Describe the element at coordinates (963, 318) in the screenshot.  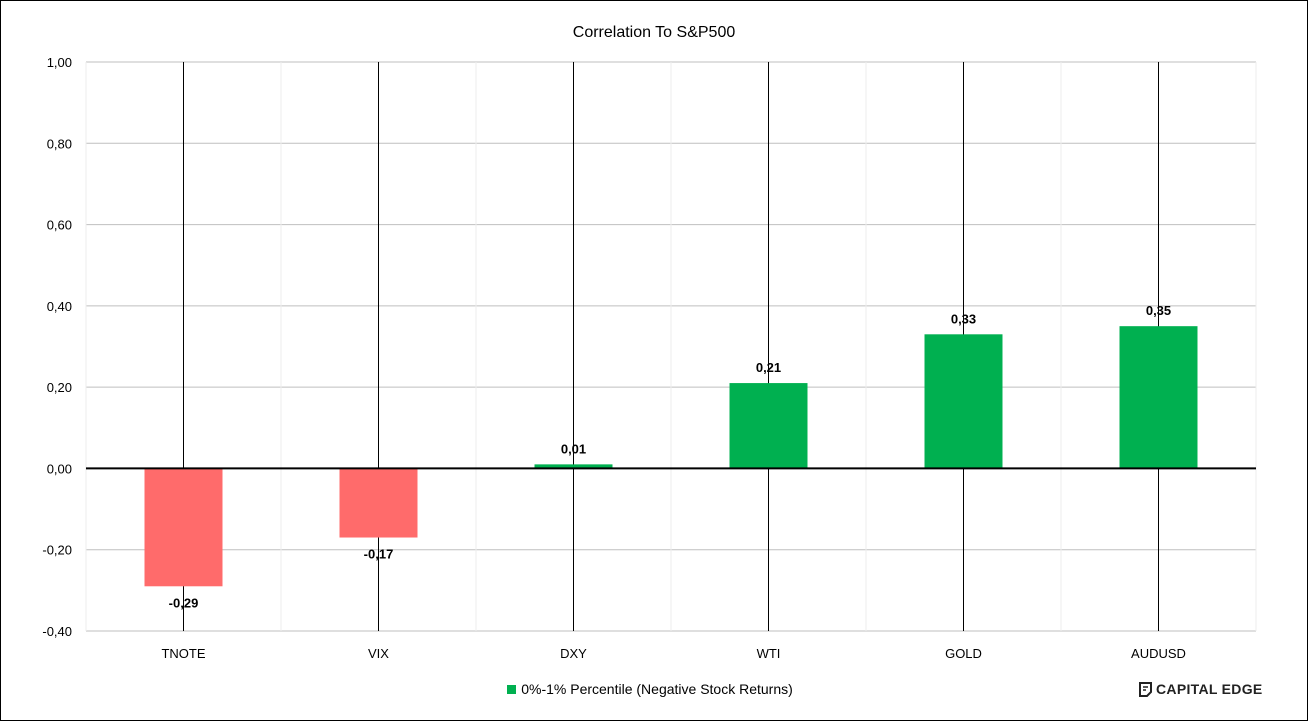
I see `data-label: 0,33` at that location.